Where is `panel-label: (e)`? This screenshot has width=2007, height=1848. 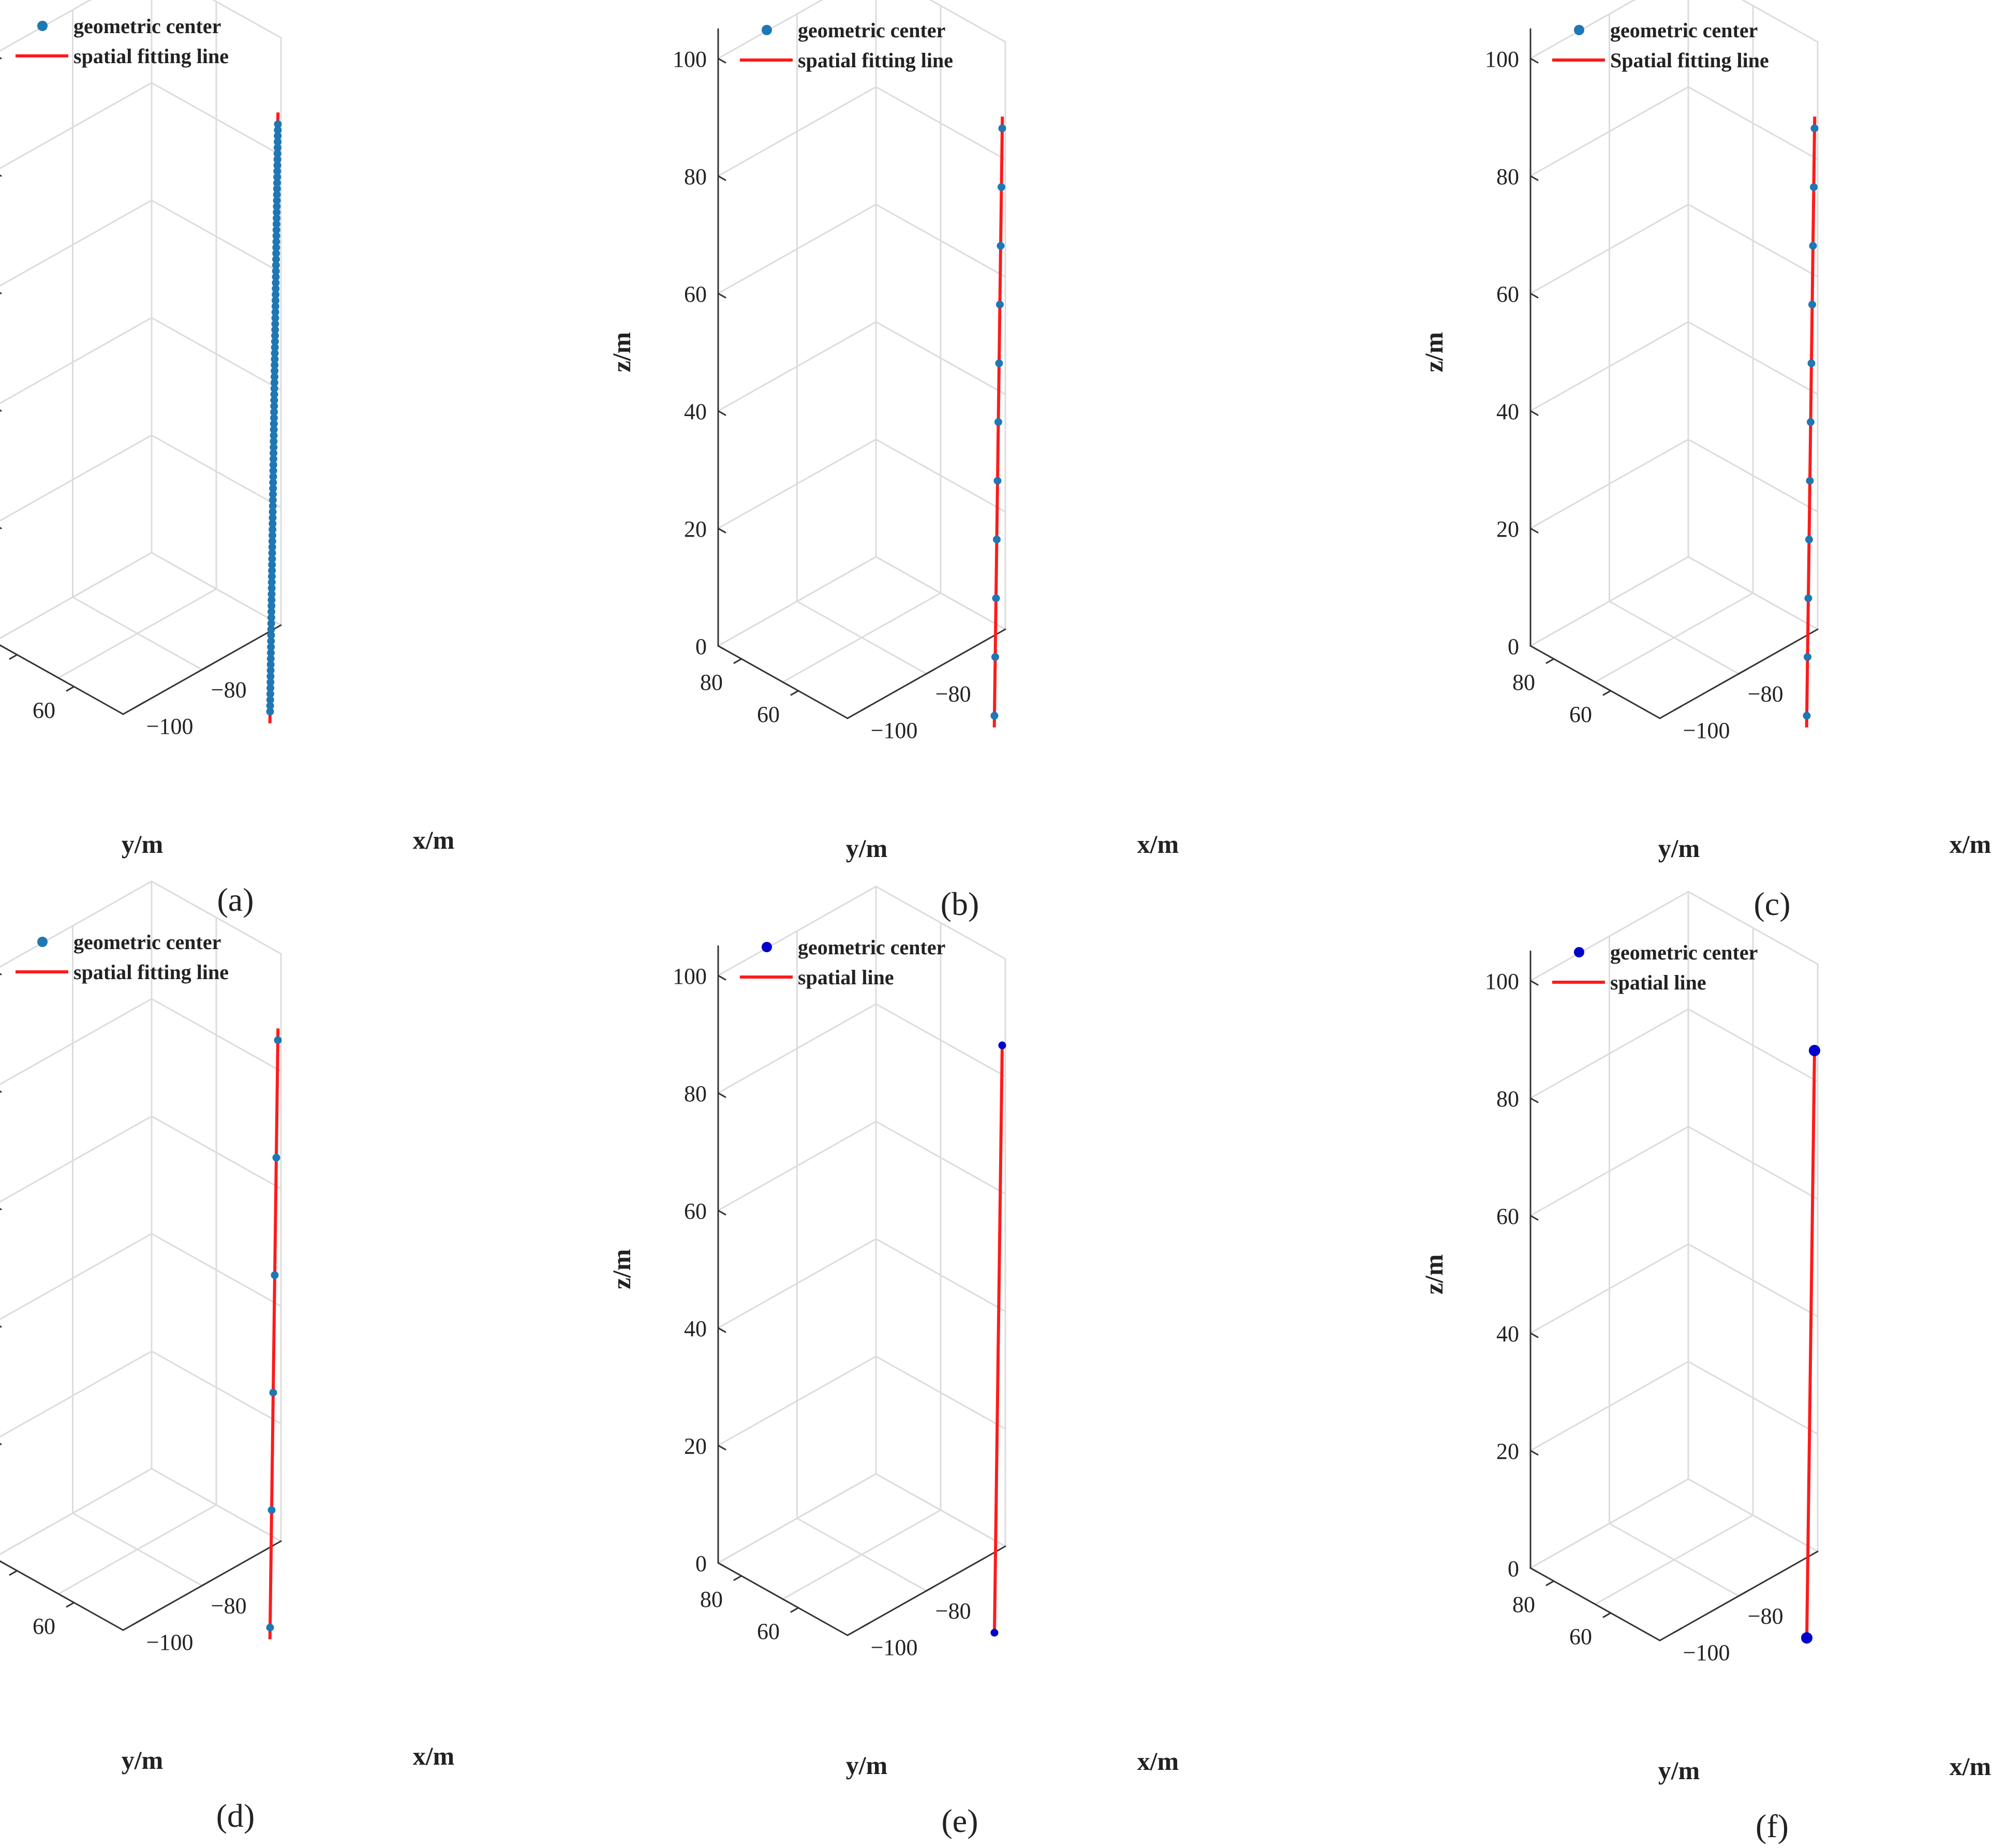
panel-label: (e) is located at coordinates (960, 1820).